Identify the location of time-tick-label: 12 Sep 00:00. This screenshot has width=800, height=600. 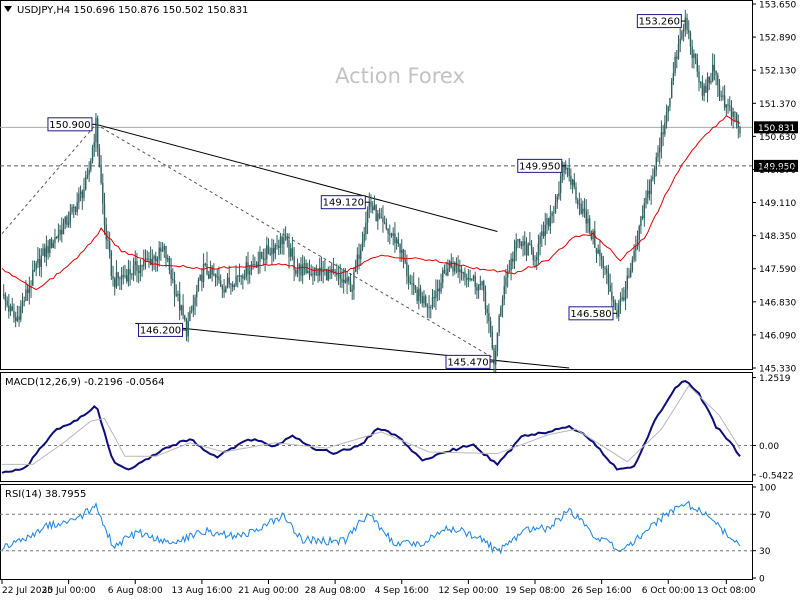
(468, 591).